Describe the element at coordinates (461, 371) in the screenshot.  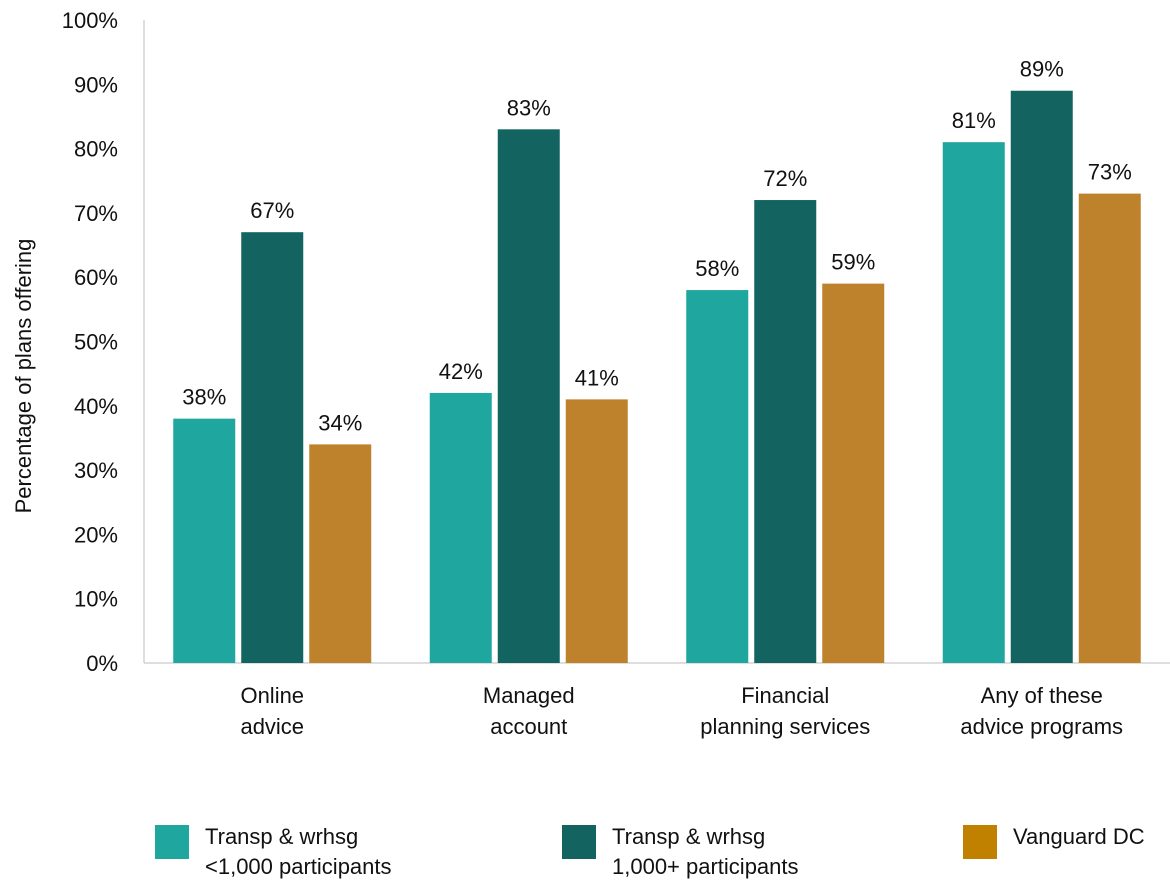
I see `data-label: 42%` at that location.